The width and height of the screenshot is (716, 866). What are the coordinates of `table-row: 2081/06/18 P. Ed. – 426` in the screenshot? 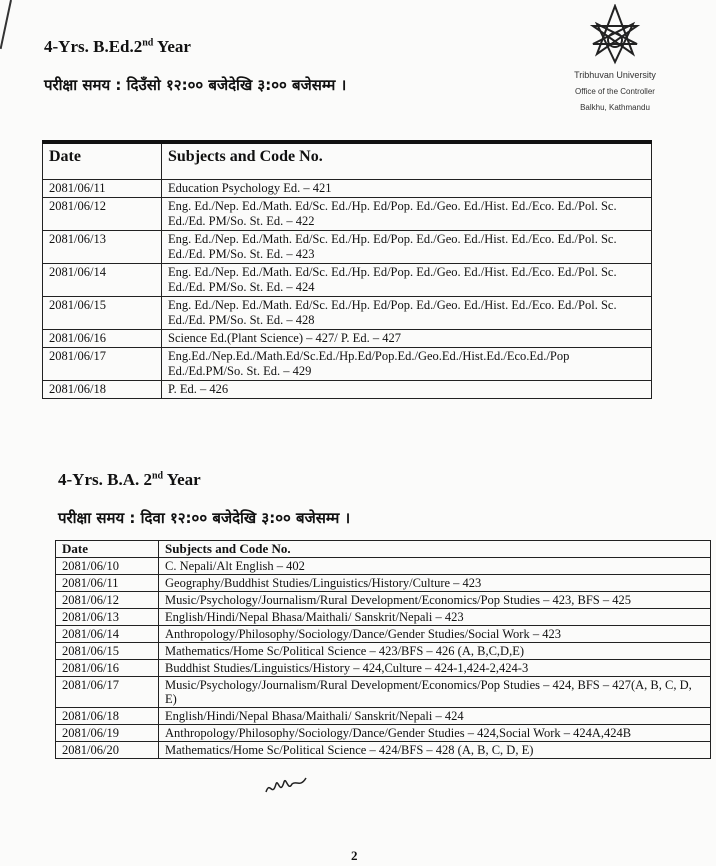 It's located at (347, 389).